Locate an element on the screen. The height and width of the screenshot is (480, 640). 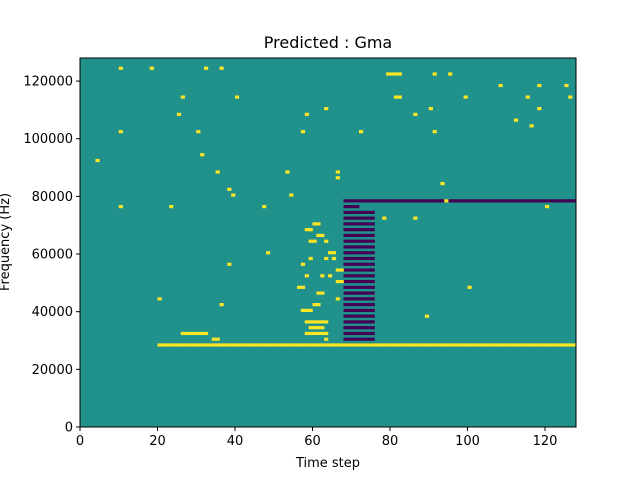
x-tick-label: 100 is located at coordinates (467, 441).